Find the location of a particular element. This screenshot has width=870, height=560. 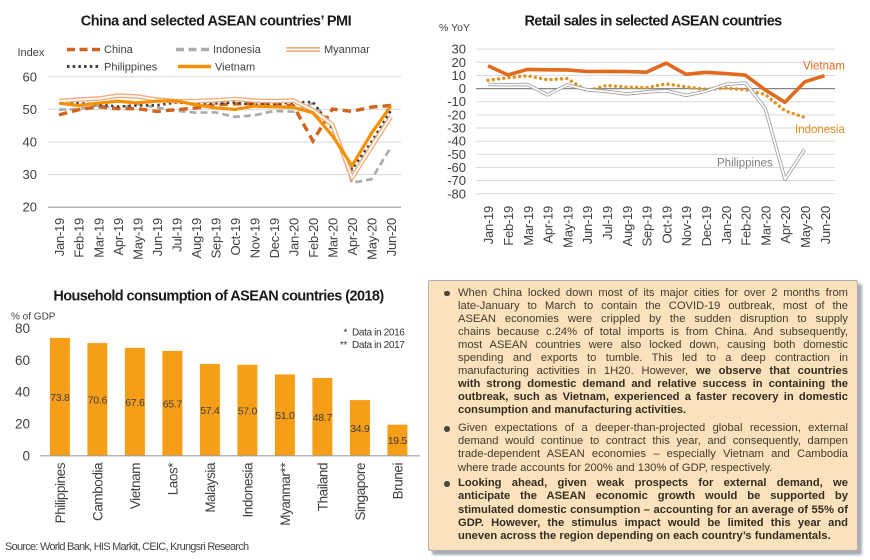

svg-text: -20 is located at coordinates (456, 114).